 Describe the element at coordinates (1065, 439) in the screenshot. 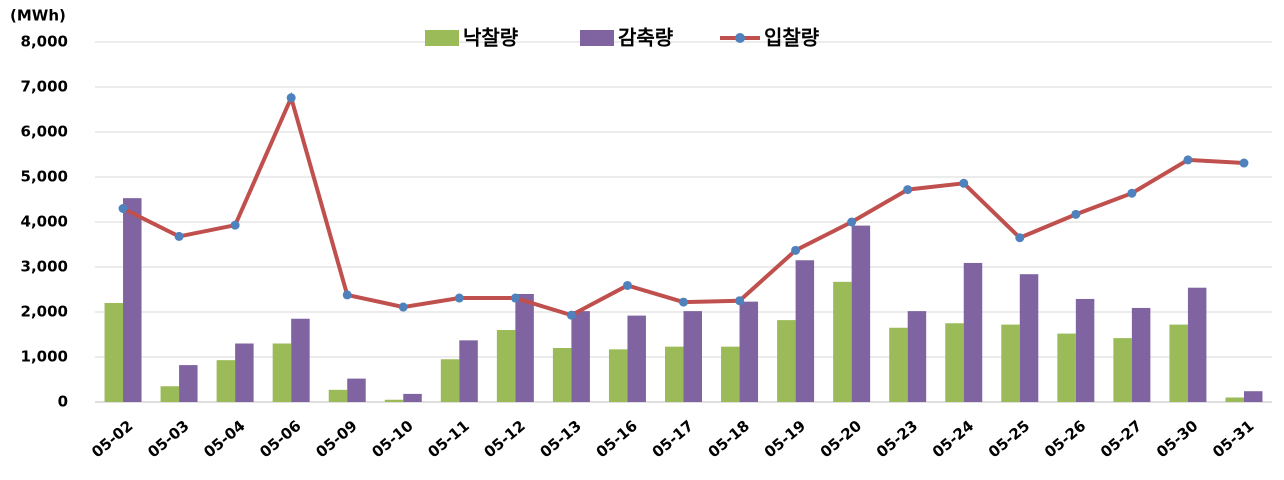

I see `x-tick-label: 05-26` at that location.